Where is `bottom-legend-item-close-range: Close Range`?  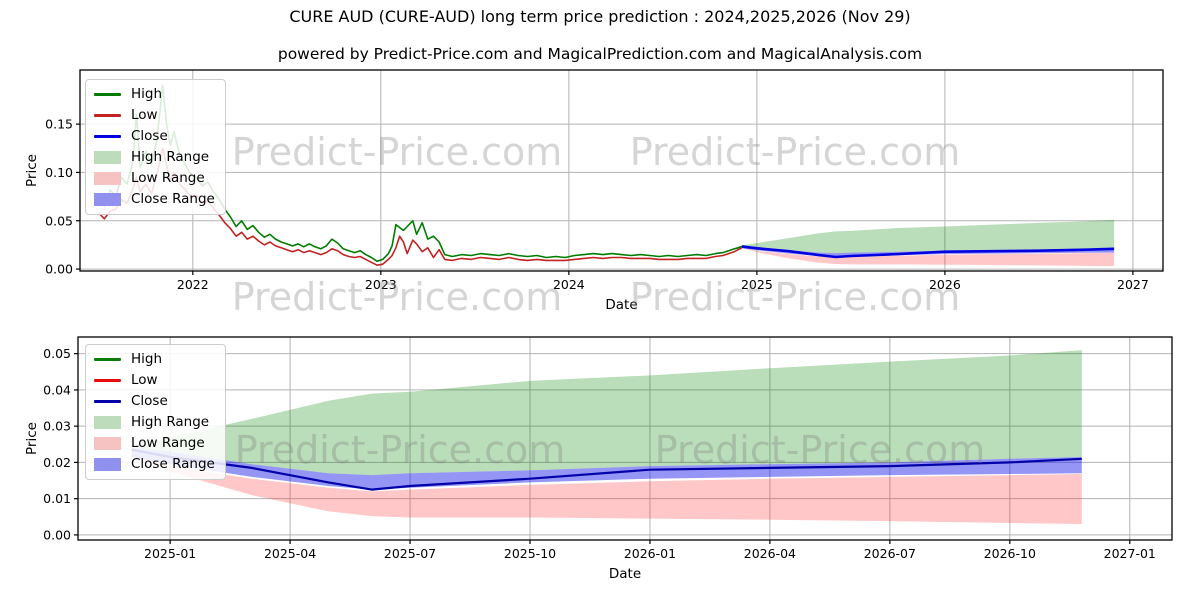 bottom-legend-item-close-range: Close Range is located at coordinates (154, 464).